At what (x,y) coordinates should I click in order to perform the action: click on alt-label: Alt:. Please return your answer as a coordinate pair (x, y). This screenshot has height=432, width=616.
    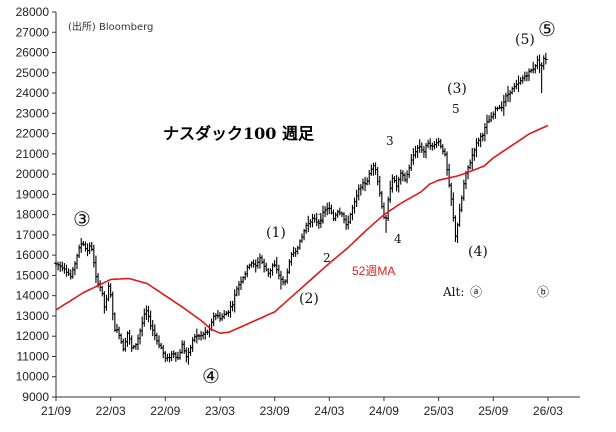
    Looking at the image, I should click on (453, 292).